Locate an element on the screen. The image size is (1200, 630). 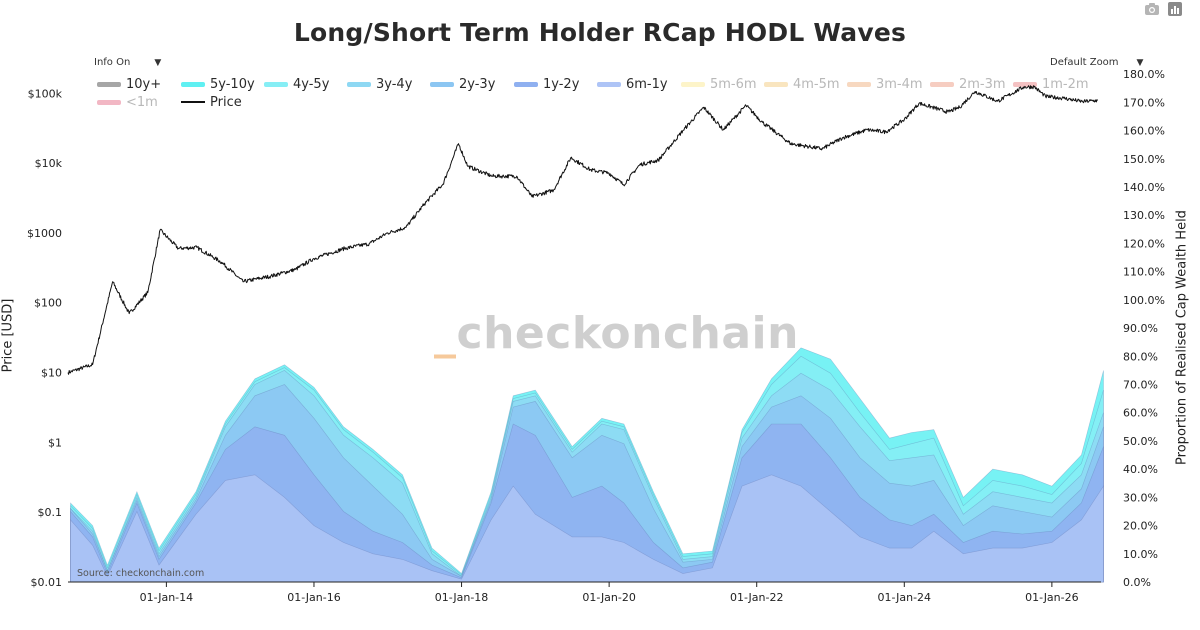
y-left-tick-label: $1 is located at coordinates (55, 442).